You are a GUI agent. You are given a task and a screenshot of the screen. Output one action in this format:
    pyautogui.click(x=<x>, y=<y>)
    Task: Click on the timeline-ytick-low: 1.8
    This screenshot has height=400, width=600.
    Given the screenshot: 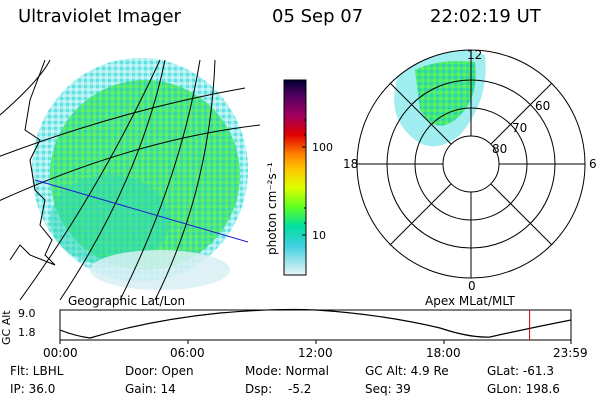 What is the action you would take?
    pyautogui.click(x=27, y=332)
    